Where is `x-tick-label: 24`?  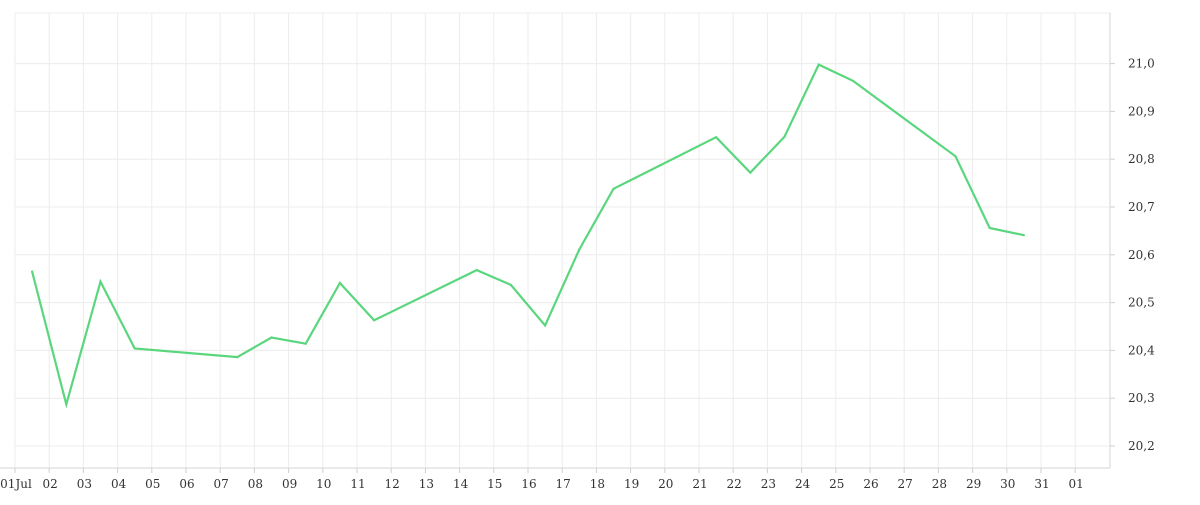
x-tick-label: 24 is located at coordinates (803, 484).